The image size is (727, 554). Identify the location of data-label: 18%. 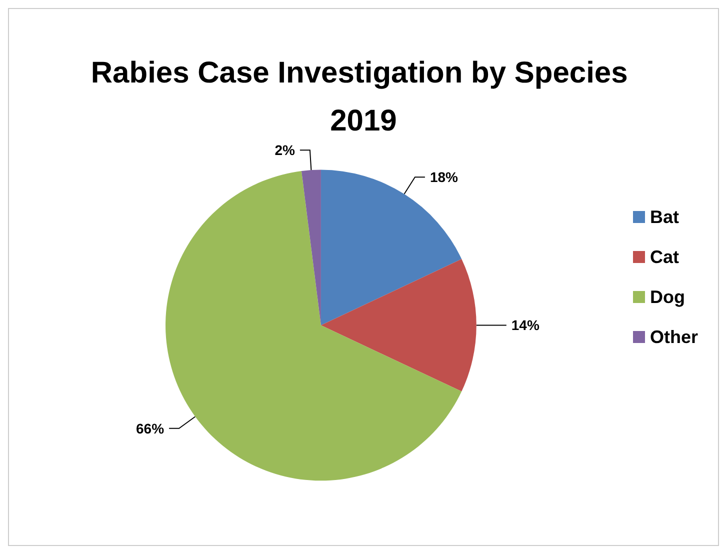
(444, 177).